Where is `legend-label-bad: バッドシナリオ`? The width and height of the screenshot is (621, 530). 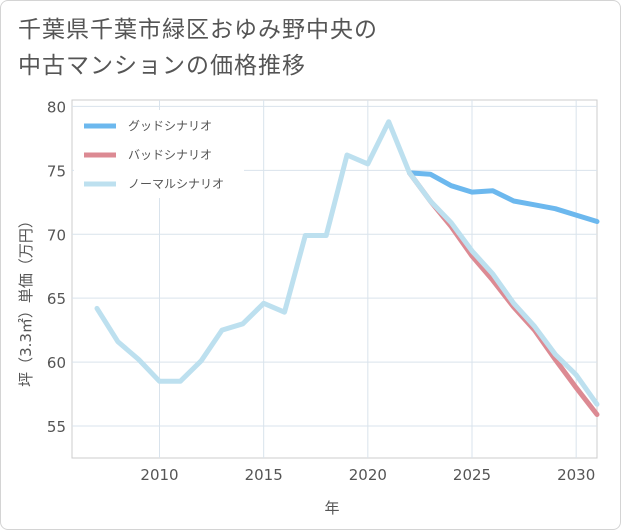
legend-label-bad: バッドシナリオ is located at coordinates (170, 155).